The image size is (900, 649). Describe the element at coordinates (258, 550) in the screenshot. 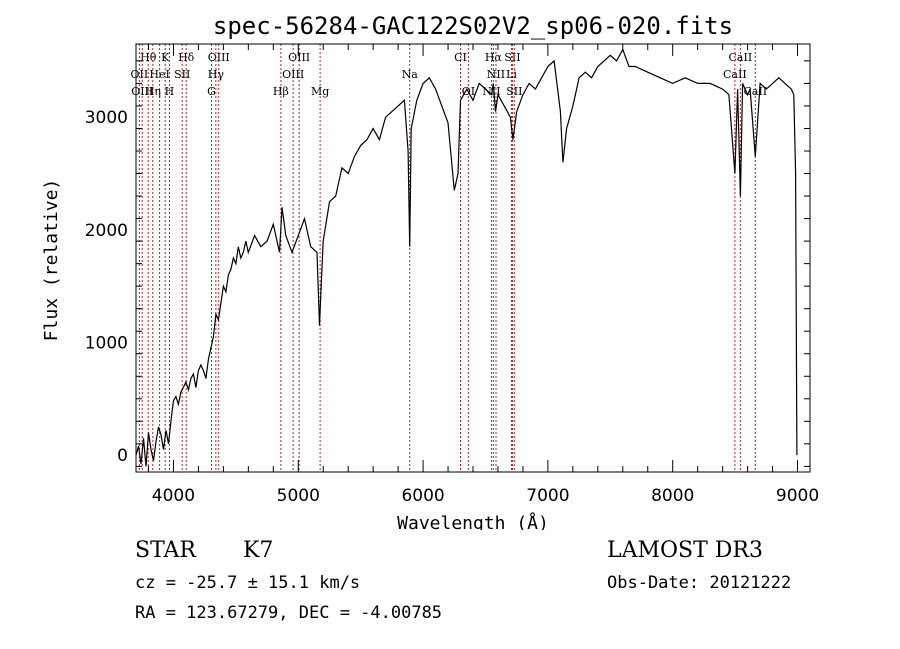

I see `spectral-subclass: K7` at that location.